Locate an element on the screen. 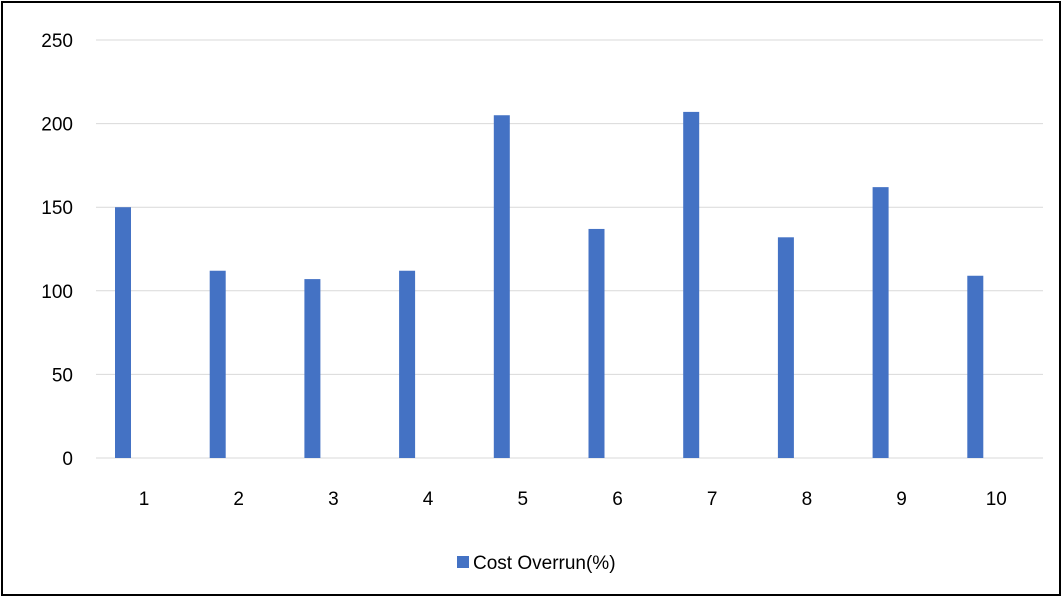  legend-label: Cost Overrun(%) is located at coordinates (544, 563).